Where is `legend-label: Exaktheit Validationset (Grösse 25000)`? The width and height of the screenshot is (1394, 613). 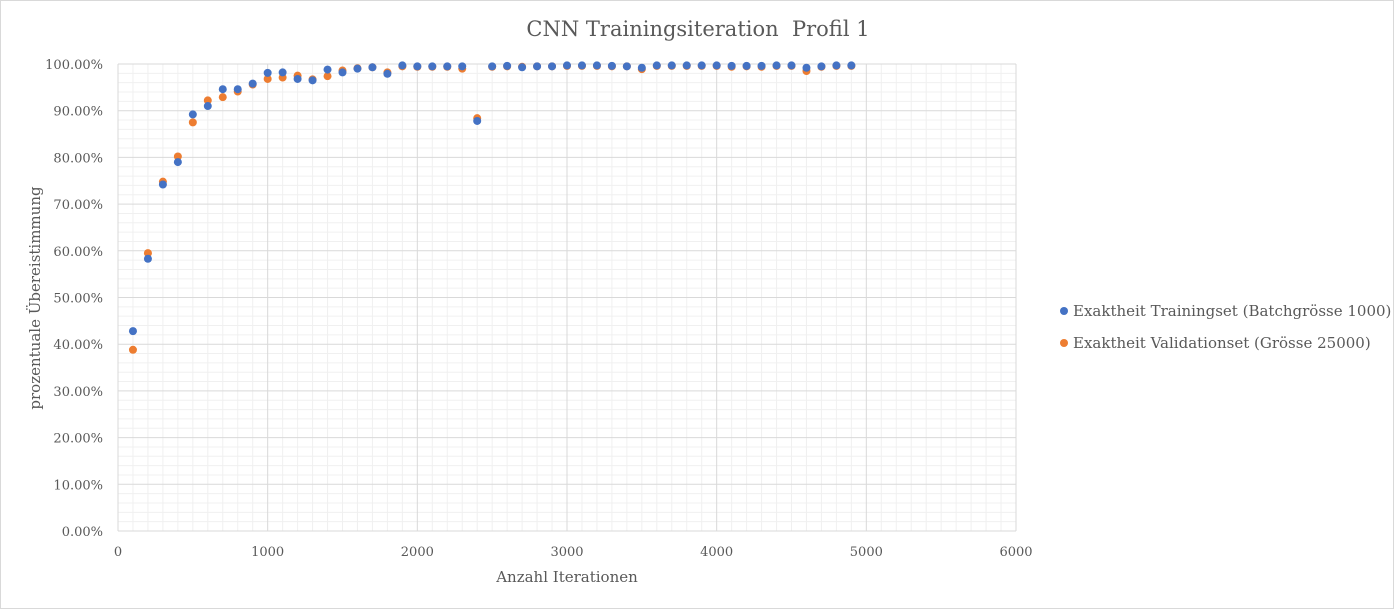
legend-label: Exaktheit Validationset (Grösse 25000) is located at coordinates (1222, 343).